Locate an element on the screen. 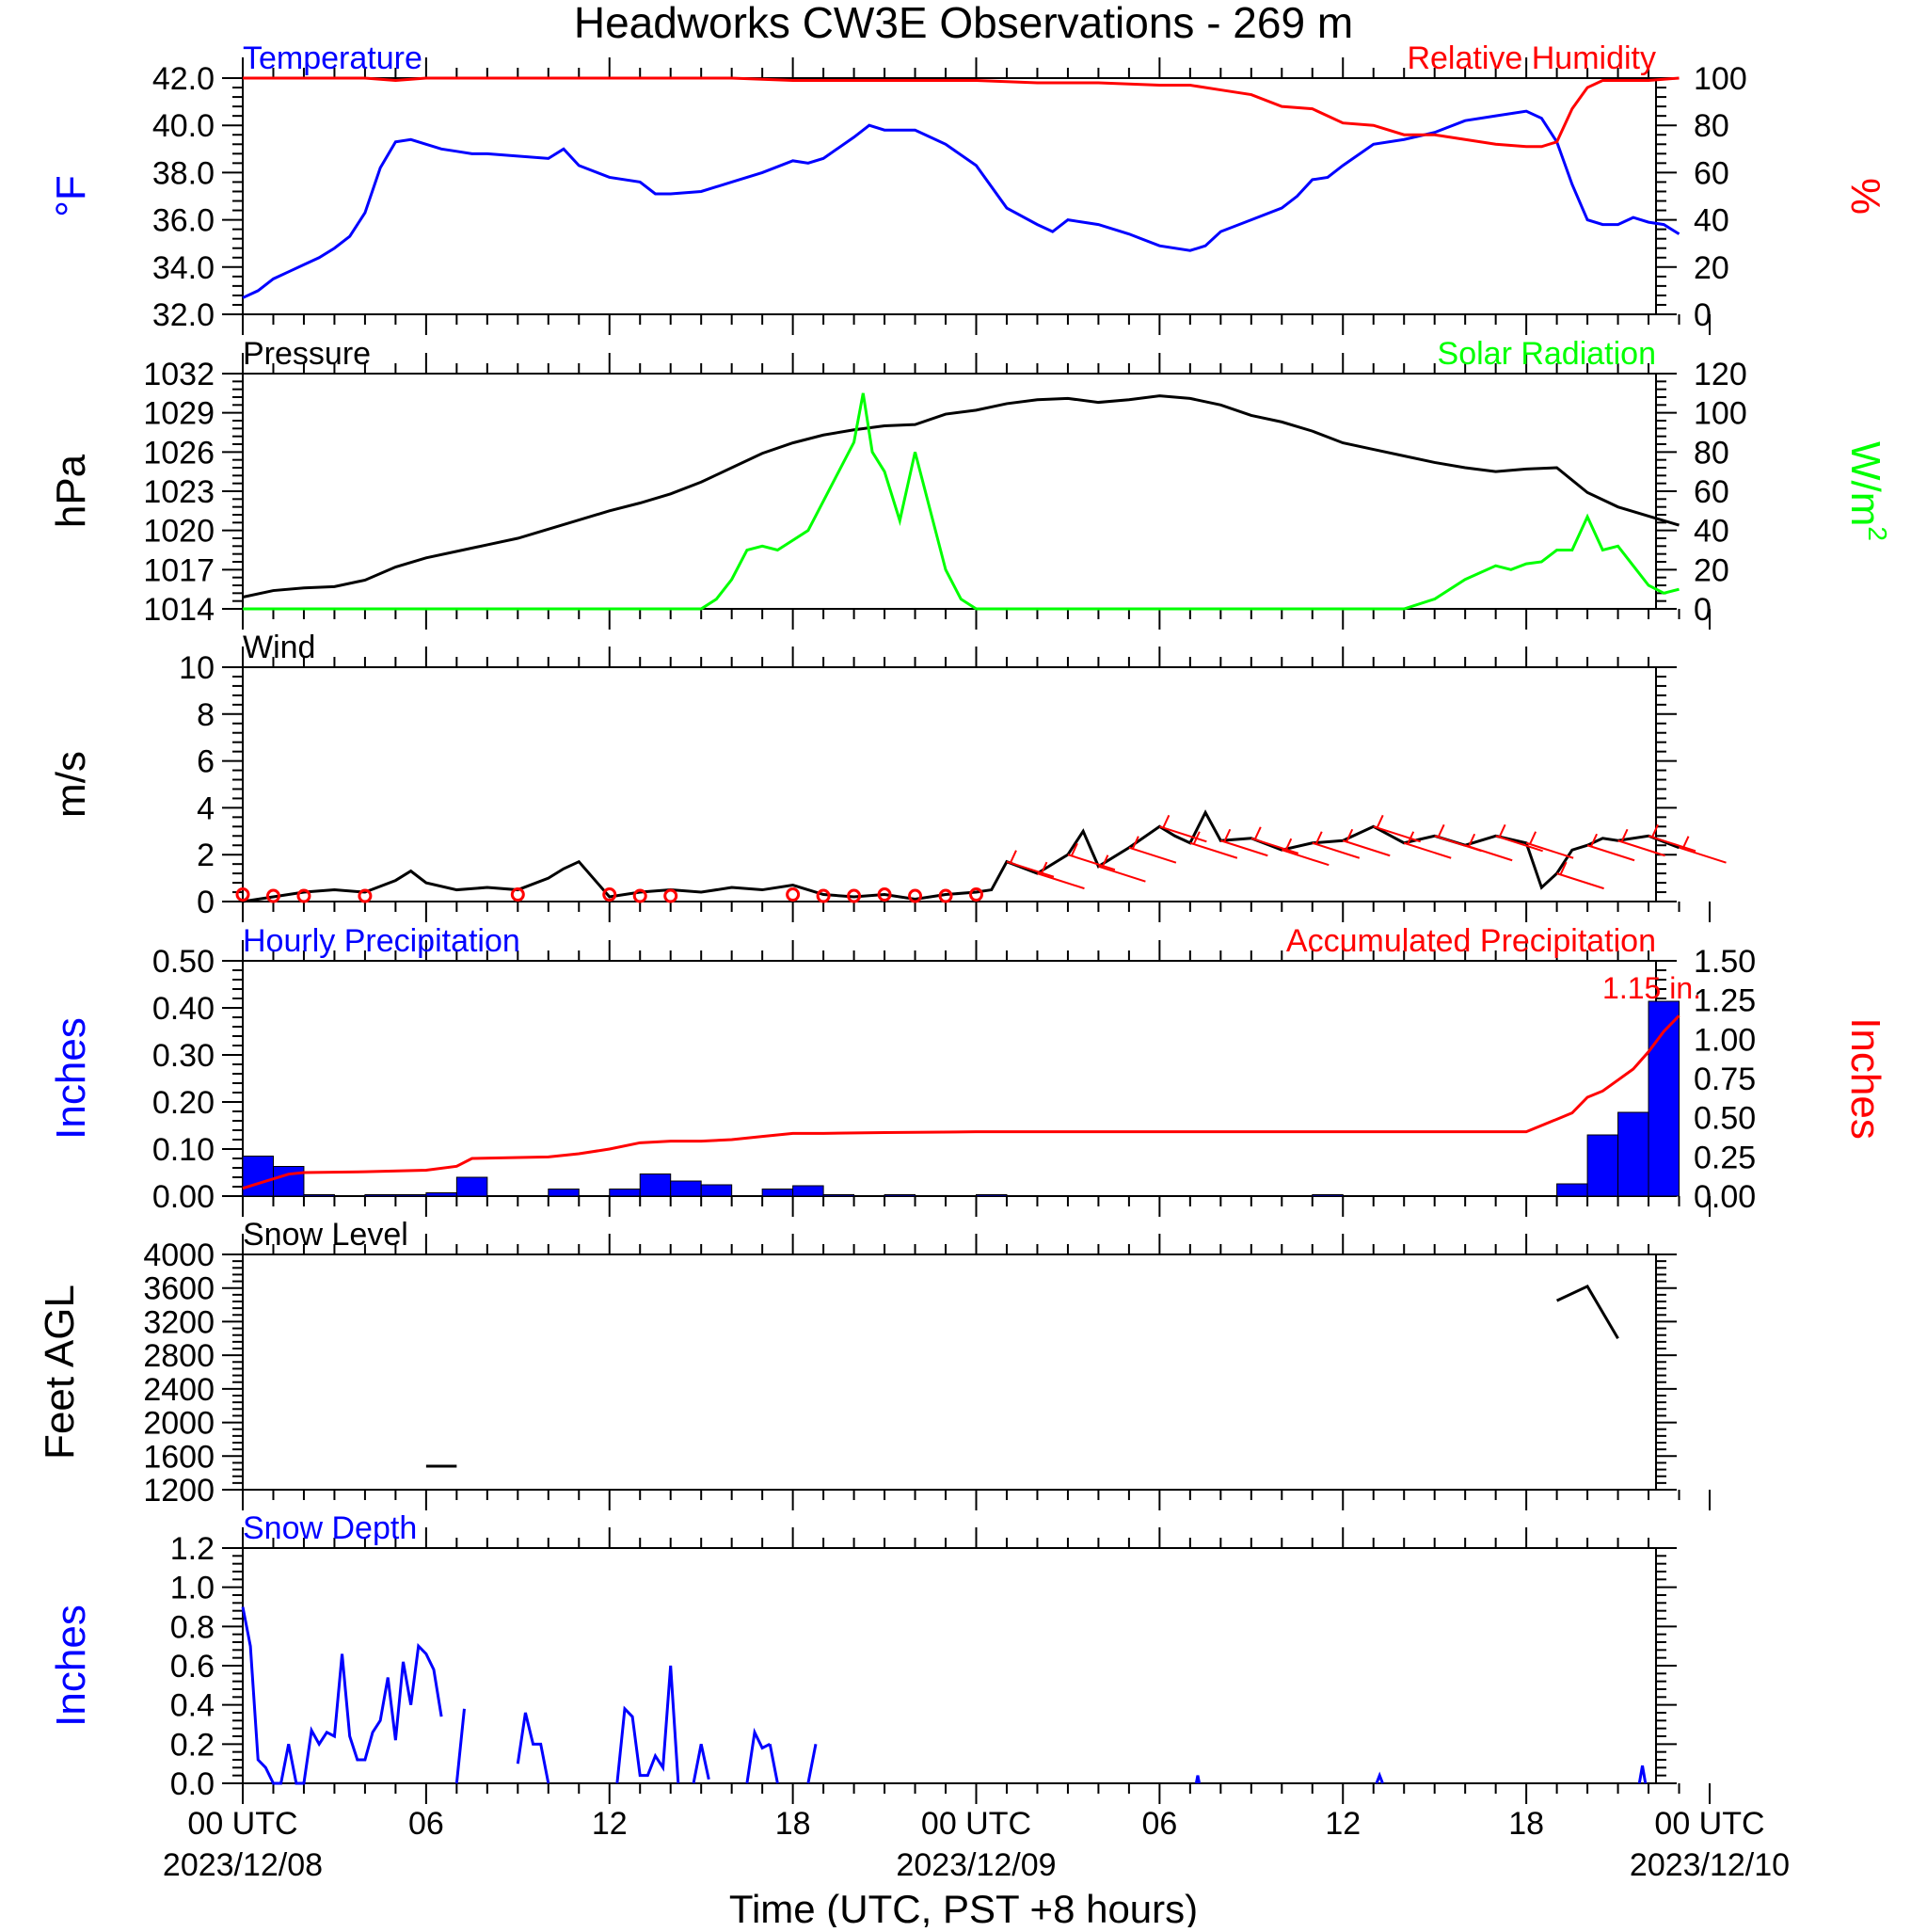  y-axis-label-right: Inches is located at coordinates (1865, 1078).